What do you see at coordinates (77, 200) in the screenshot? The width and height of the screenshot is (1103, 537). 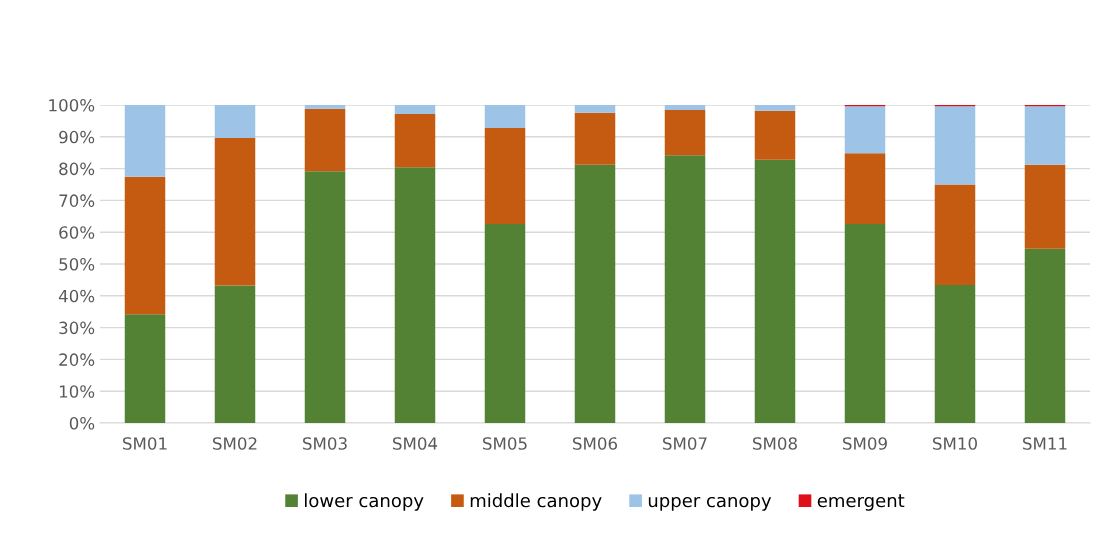 I see `y-tick-label: 70%` at bounding box center [77, 200].